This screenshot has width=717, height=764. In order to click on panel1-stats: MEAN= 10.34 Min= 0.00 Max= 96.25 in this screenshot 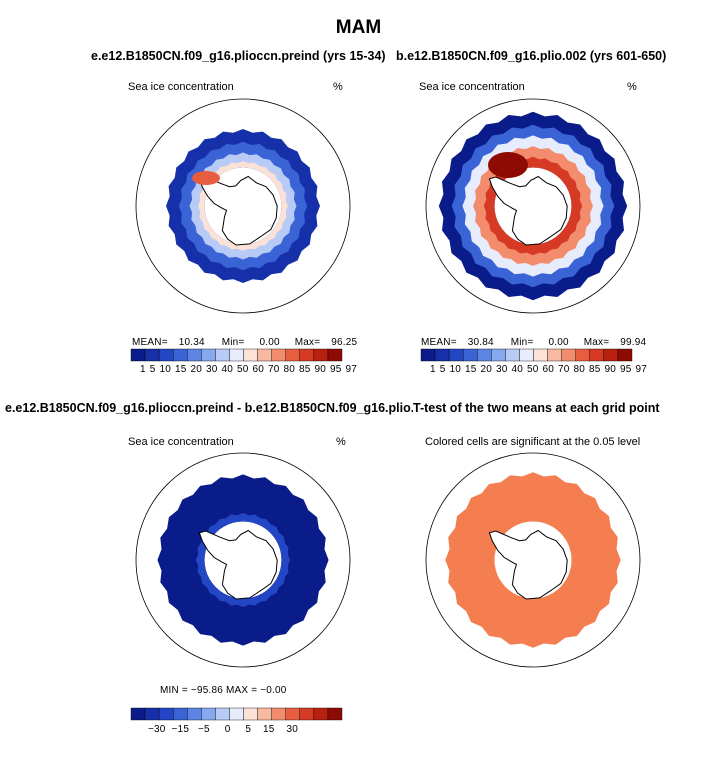, I will do `click(244, 342)`.